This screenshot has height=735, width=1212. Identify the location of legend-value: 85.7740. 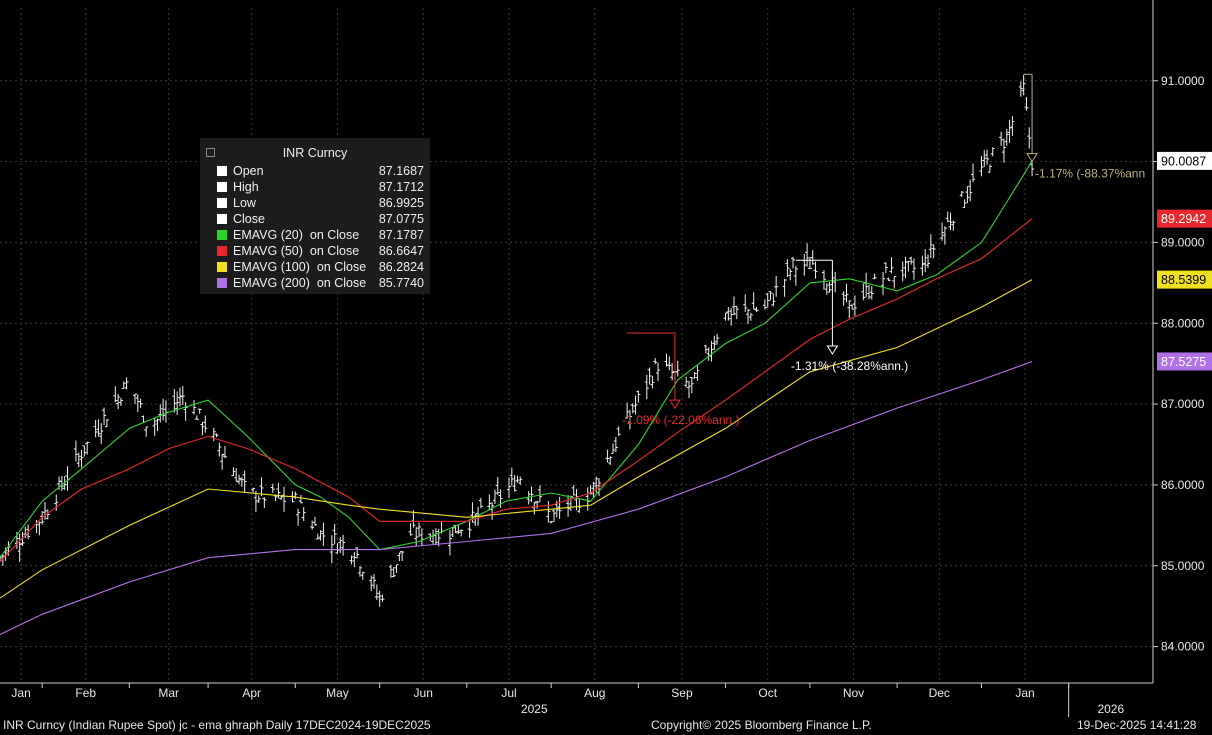
(401, 283).